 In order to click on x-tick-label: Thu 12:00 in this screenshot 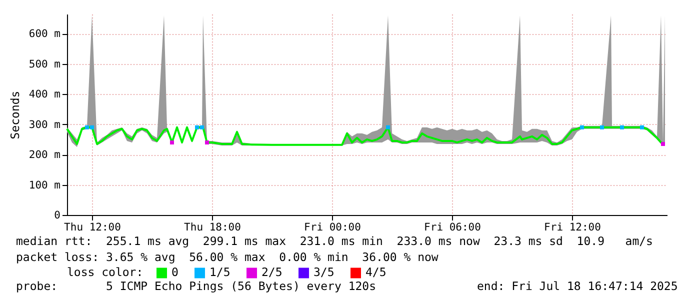, I will do `click(92, 228)`.